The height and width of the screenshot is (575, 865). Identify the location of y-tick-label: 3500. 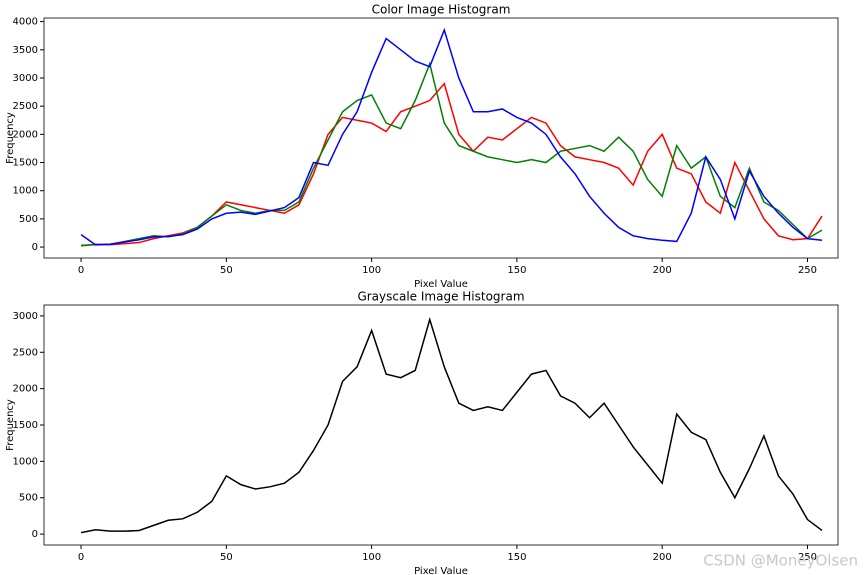
(25, 50).